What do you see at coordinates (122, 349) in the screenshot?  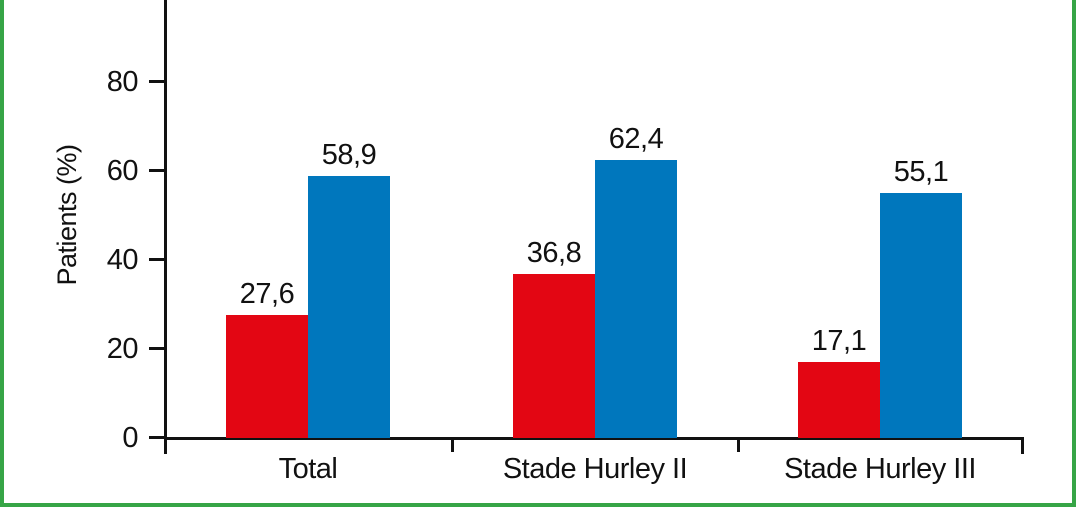 I see `y-axis-tick-label: 20` at bounding box center [122, 349].